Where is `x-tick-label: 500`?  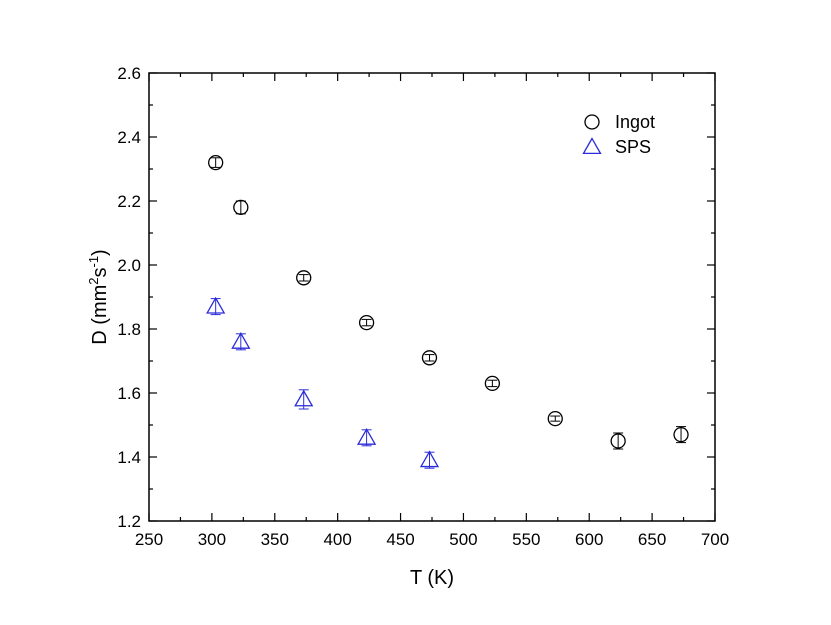
x-tick-label: 500 is located at coordinates (463, 539).